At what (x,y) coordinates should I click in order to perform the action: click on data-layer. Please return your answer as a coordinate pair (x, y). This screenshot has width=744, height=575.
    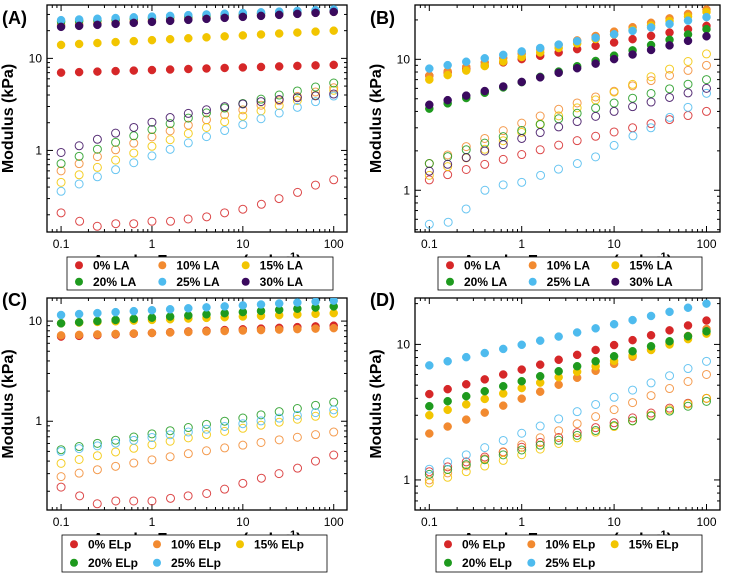
    Looking at the image, I should click on (567, 393).